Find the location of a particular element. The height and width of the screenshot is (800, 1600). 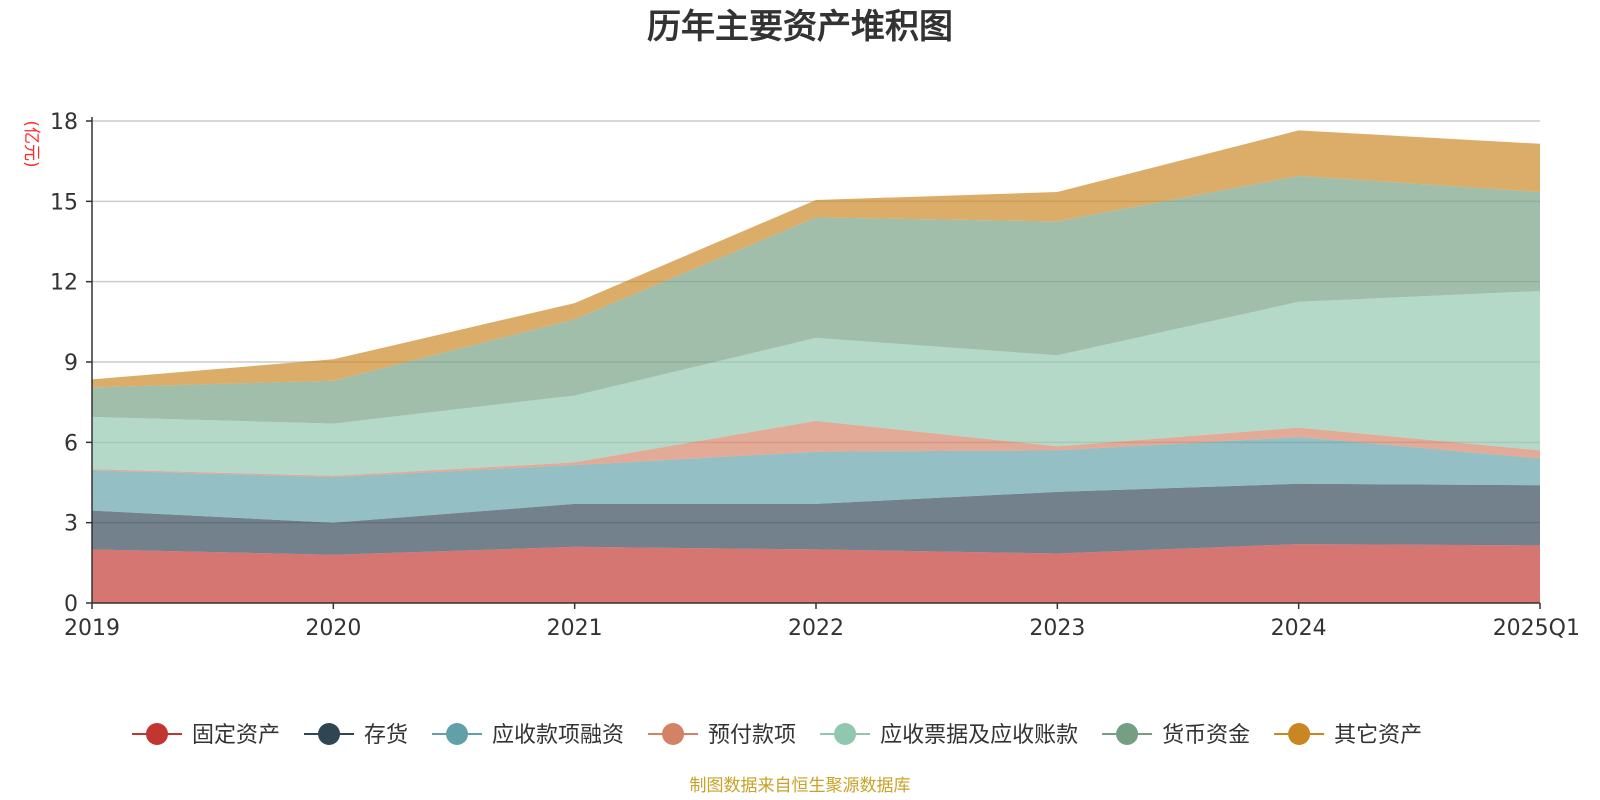

legend-label: 预付款项 is located at coordinates (752, 735).